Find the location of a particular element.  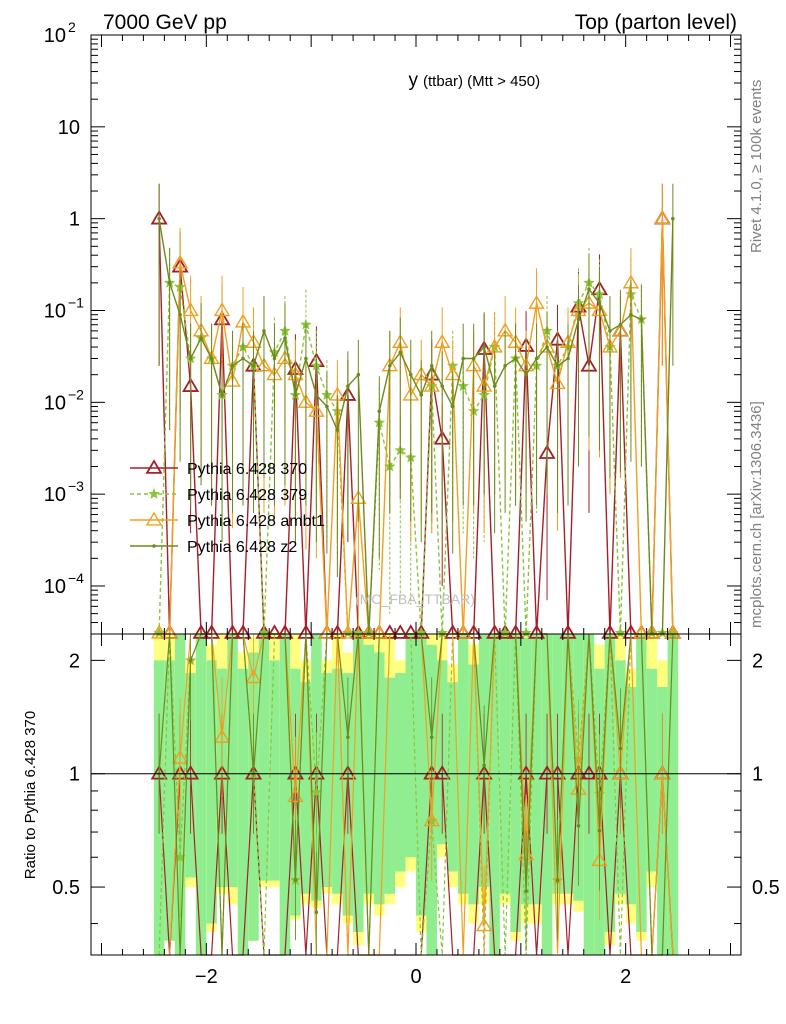

plot-title-main: y is located at coordinates (414, 80).